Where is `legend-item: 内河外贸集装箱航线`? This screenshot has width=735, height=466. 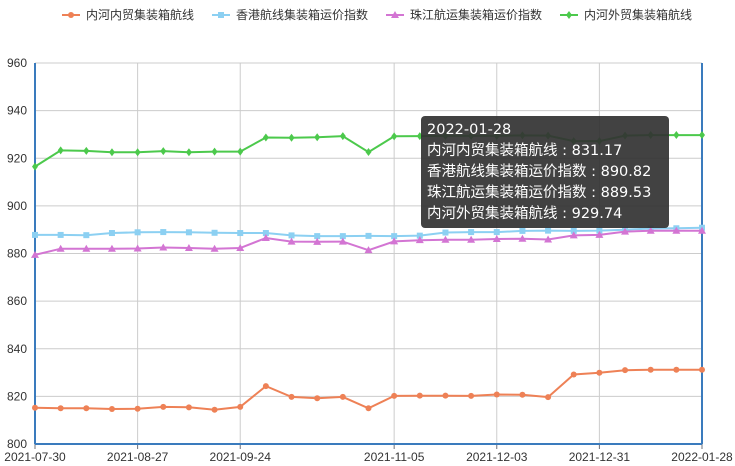 legend-item: 内河外贸集装箱航线 is located at coordinates (626, 14).